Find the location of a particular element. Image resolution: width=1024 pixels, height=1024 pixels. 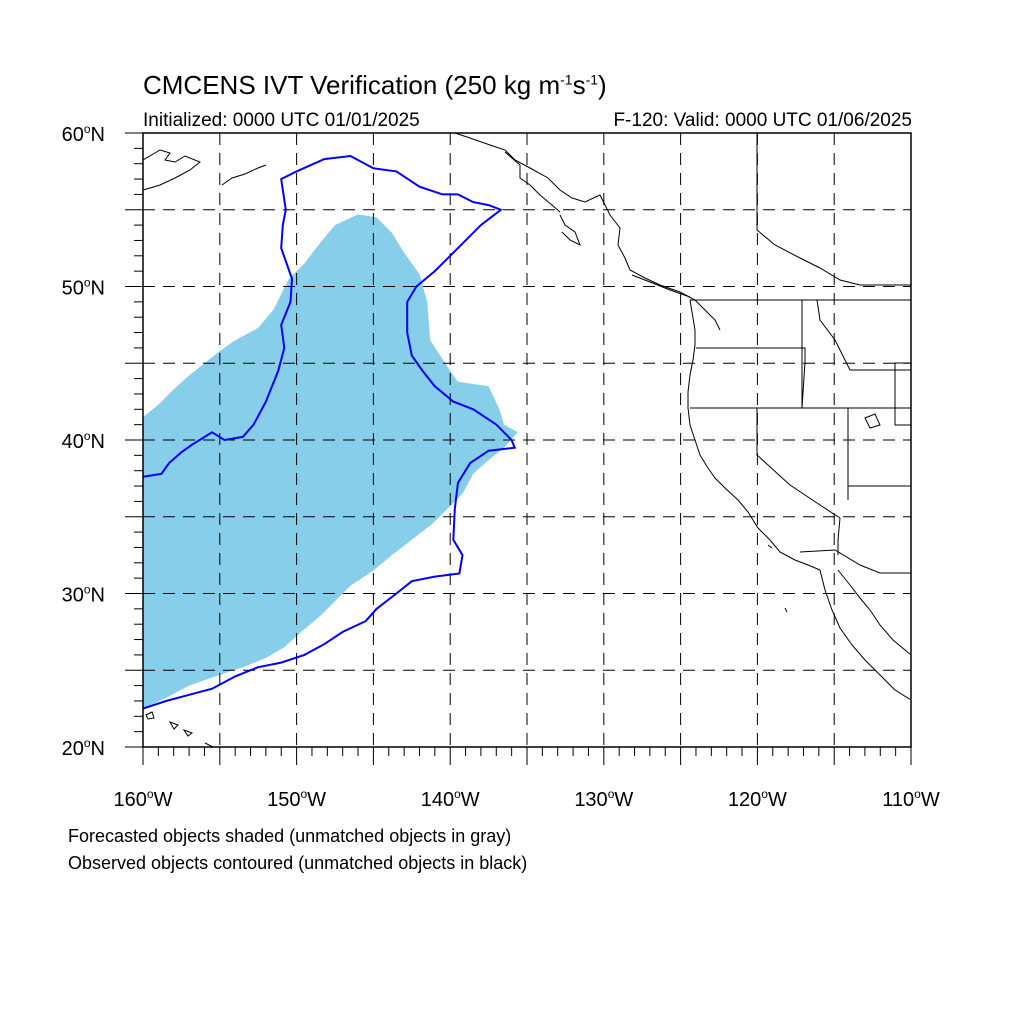

lat-label: 30oN is located at coordinates (83, 595).